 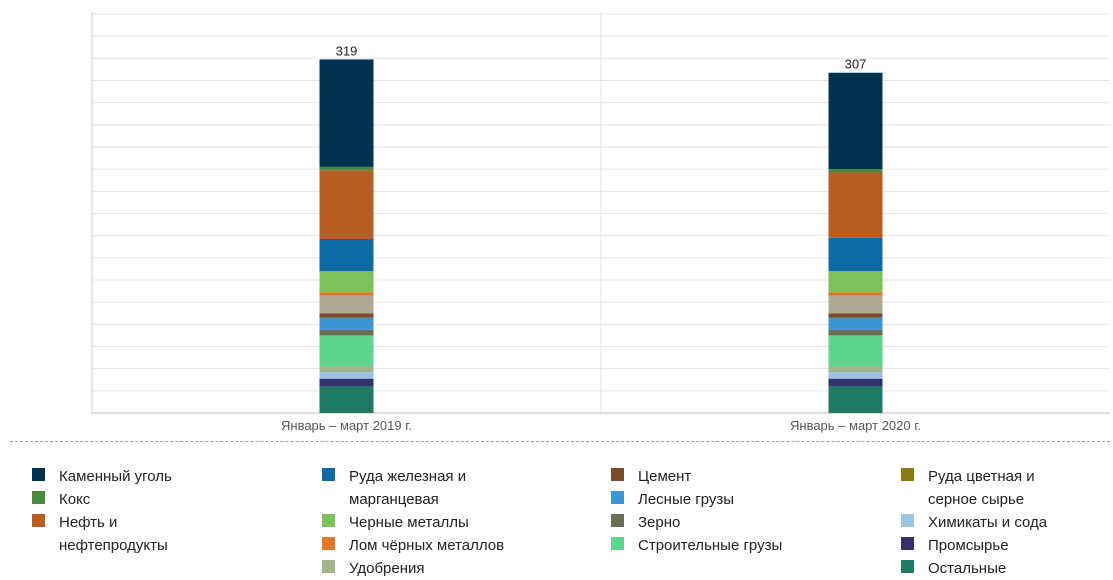 I want to click on legend-label: Черные металлы, so click(x=409, y=522).